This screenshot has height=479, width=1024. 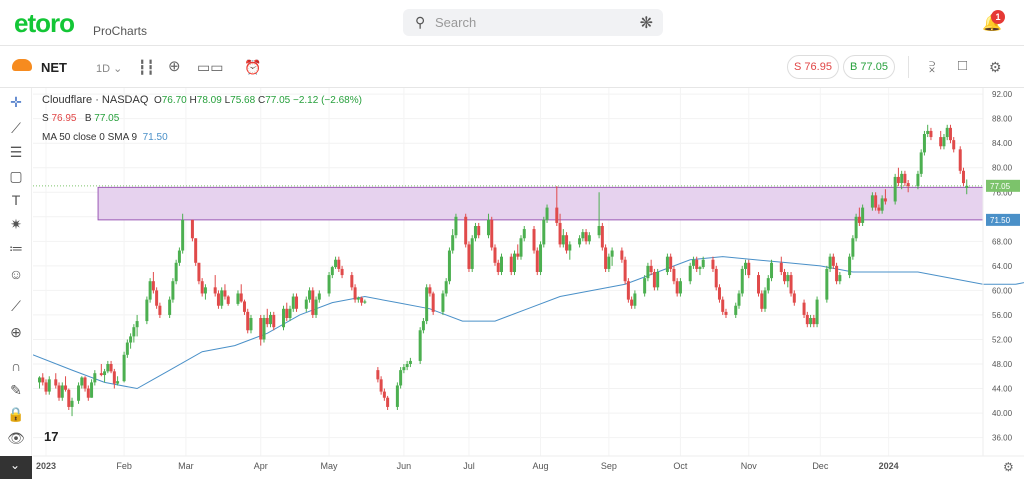 I want to click on change-value: −2.12 (−2.68%), so click(x=327, y=100).